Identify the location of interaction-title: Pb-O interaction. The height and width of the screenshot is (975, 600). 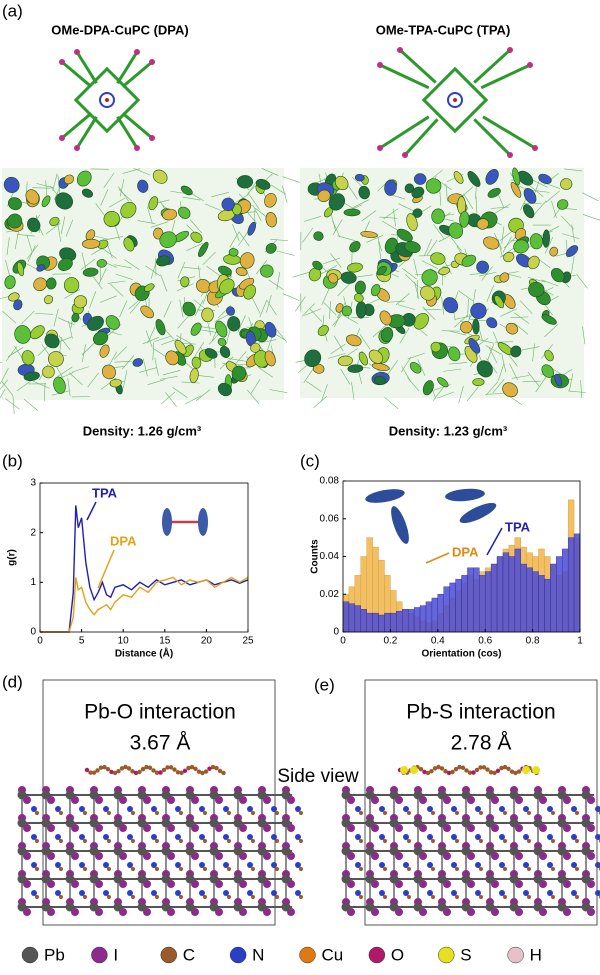
(160, 712).